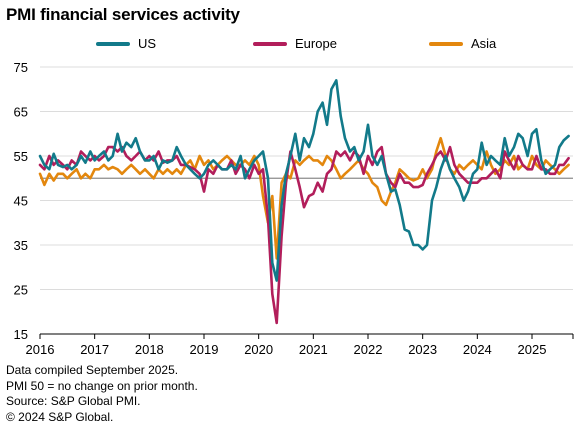 The height and width of the screenshot is (427, 577). I want to click on legend-label-asia: Asia, so click(484, 43).